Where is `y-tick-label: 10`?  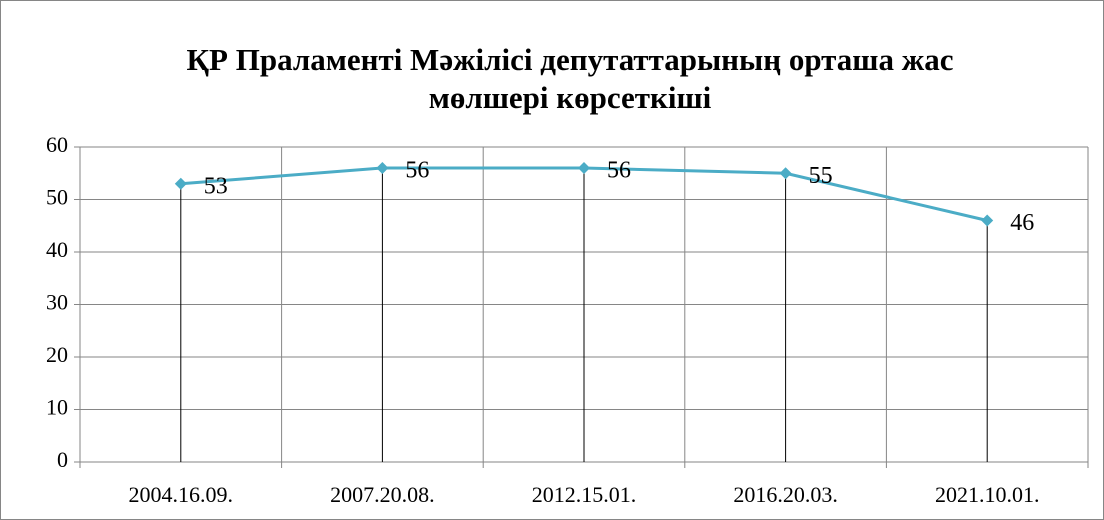 y-tick-label: 10 is located at coordinates (57, 407).